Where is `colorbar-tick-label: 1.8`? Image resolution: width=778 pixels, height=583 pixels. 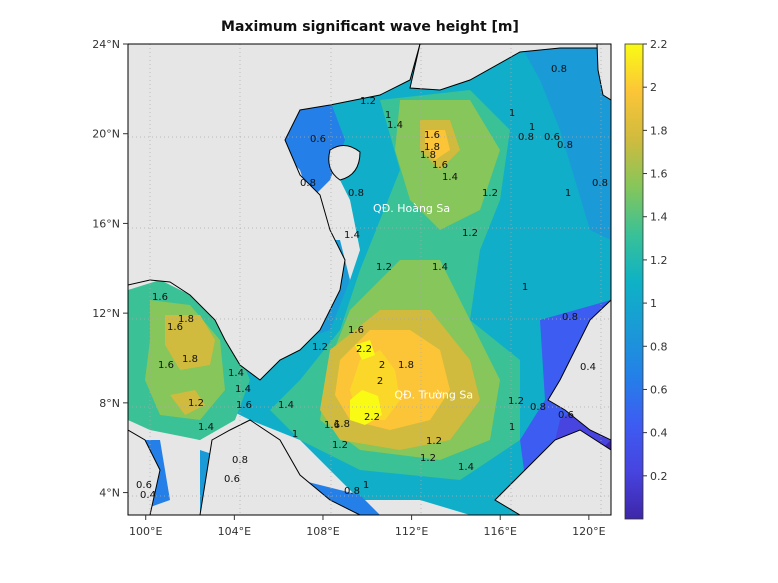
colorbar-tick-label: 1.8 is located at coordinates (659, 130).